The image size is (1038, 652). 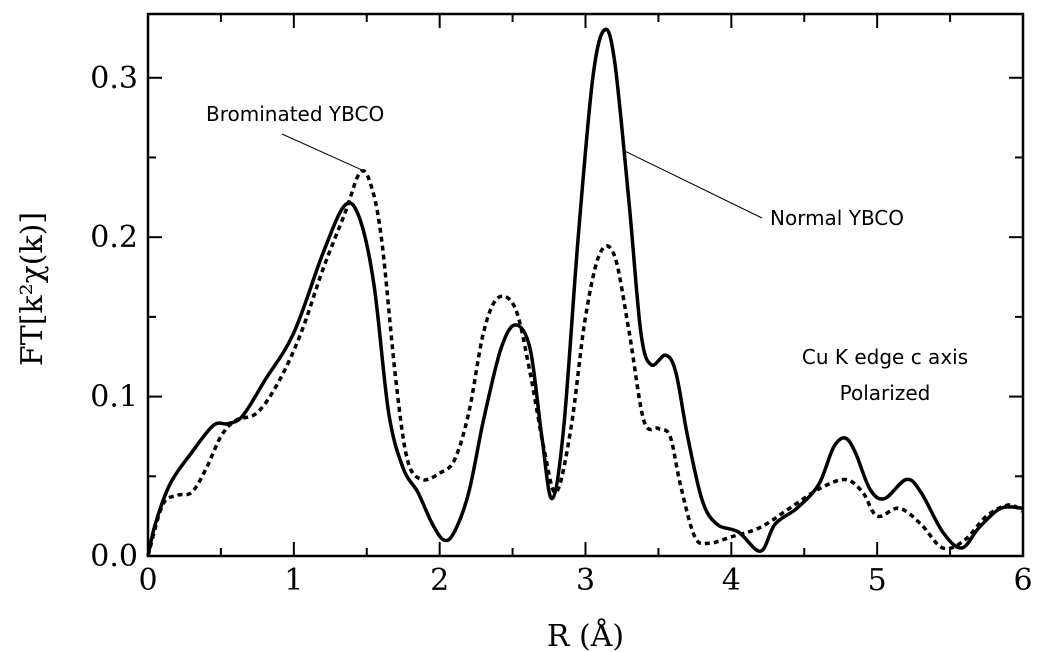 I want to click on edge-annotation-line1: Cu K edge c axis, so click(x=885, y=357).